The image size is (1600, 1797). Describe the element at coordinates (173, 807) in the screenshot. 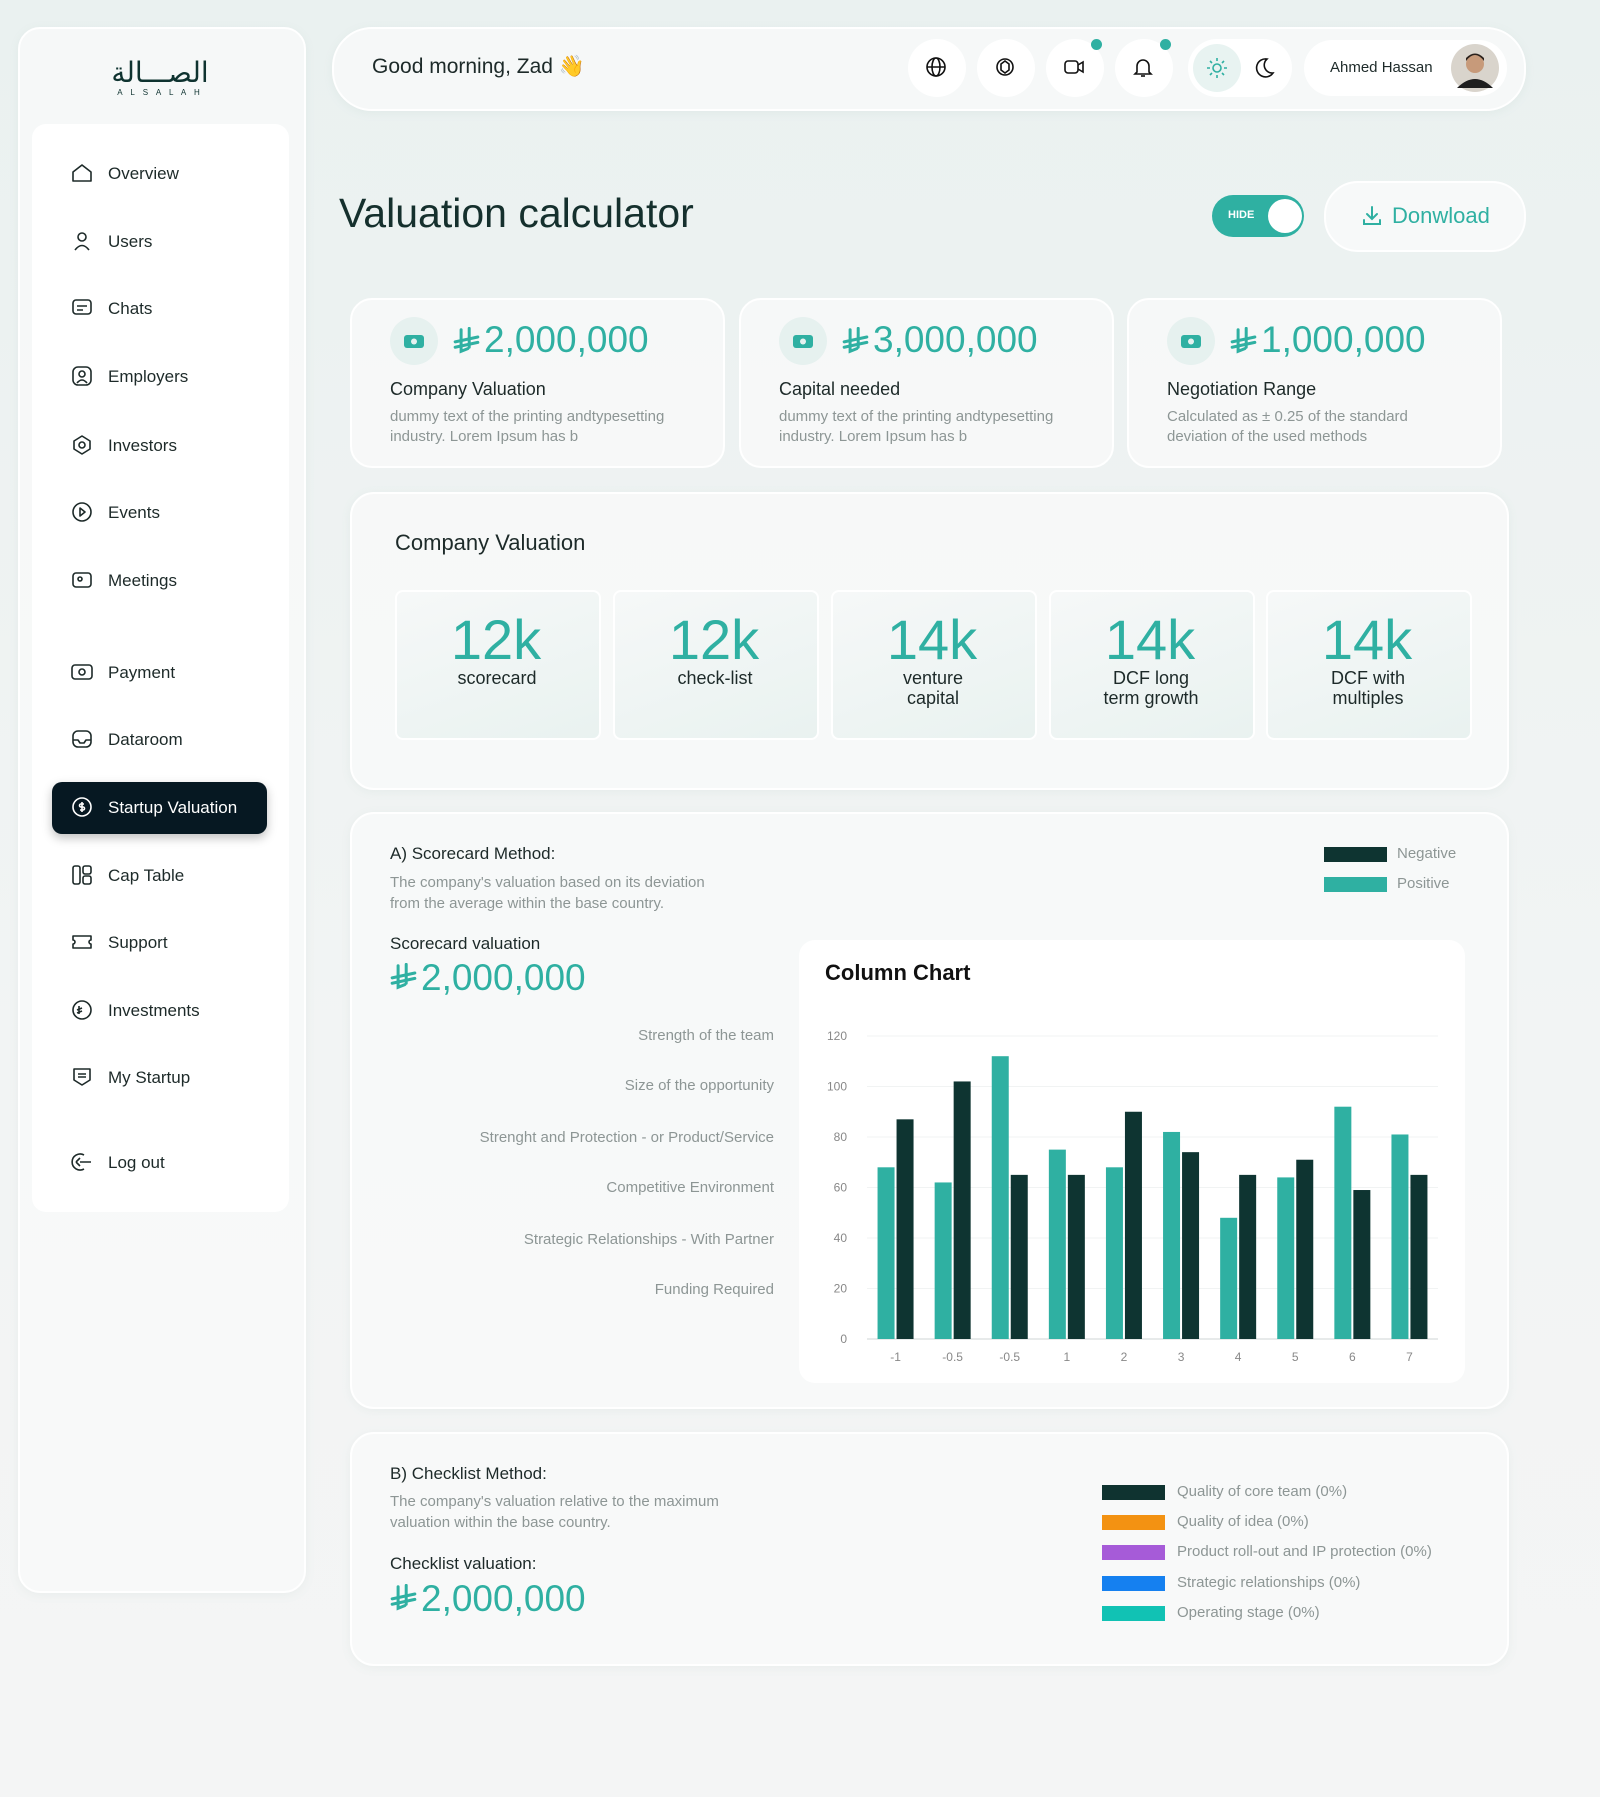

I see `nav-item: Startup Valuation` at that location.